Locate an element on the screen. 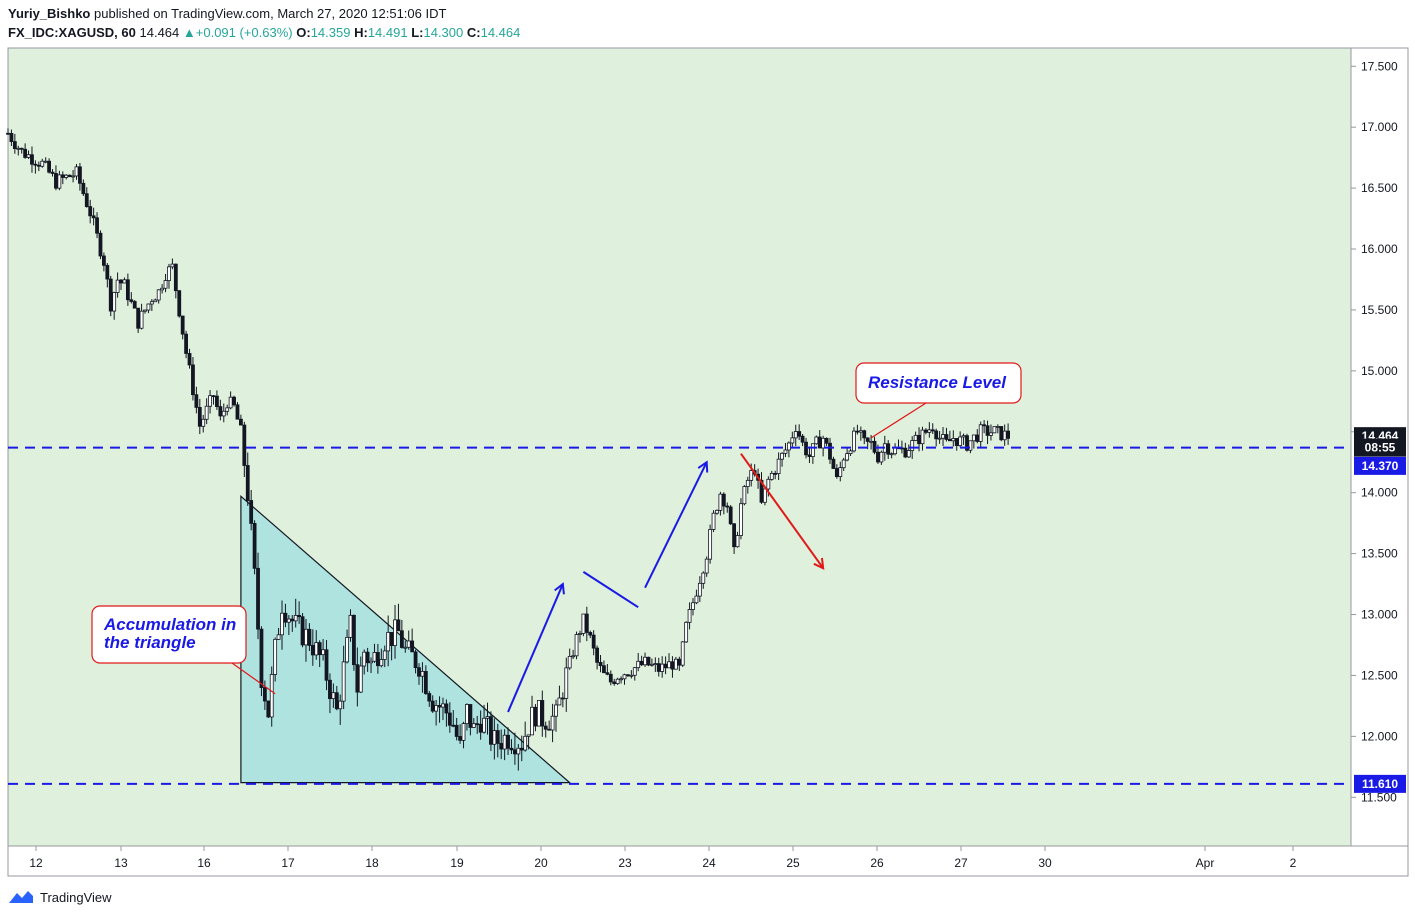 This screenshot has height=917, width=1415. y-tick-label: 13.500 is located at coordinates (1379, 554).